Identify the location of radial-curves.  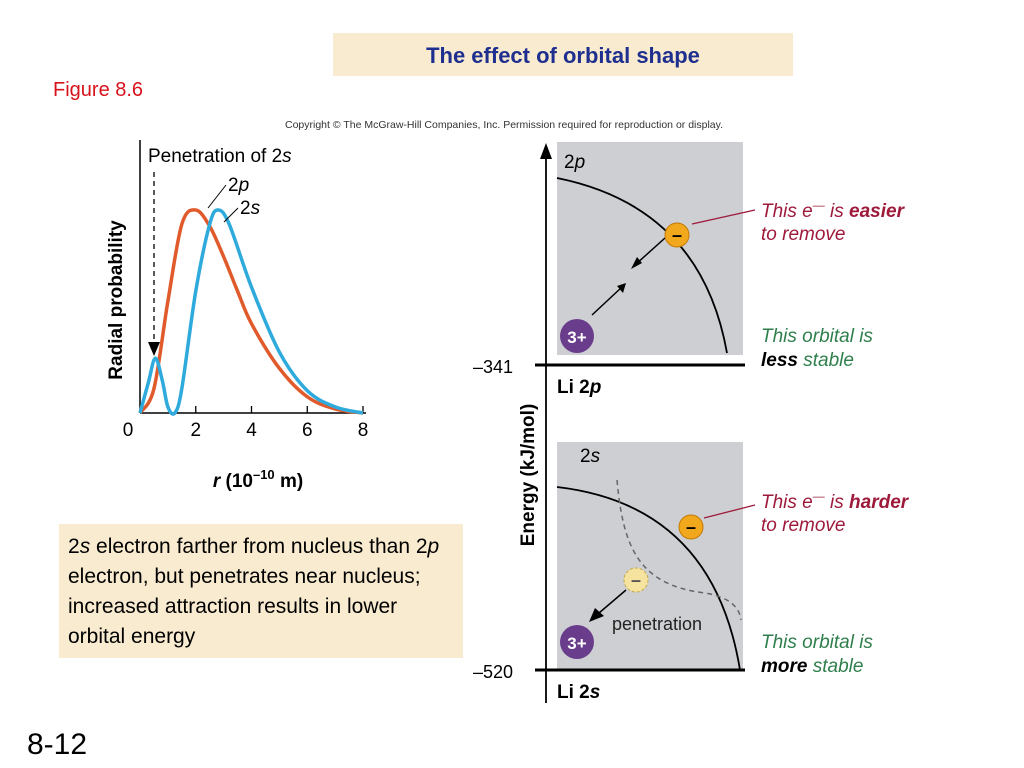
(251, 312).